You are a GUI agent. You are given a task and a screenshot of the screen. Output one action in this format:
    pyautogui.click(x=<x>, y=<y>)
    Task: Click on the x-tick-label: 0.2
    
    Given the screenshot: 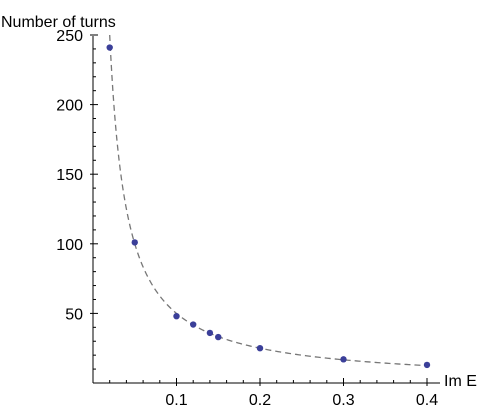 What is the action you would take?
    pyautogui.click(x=260, y=400)
    